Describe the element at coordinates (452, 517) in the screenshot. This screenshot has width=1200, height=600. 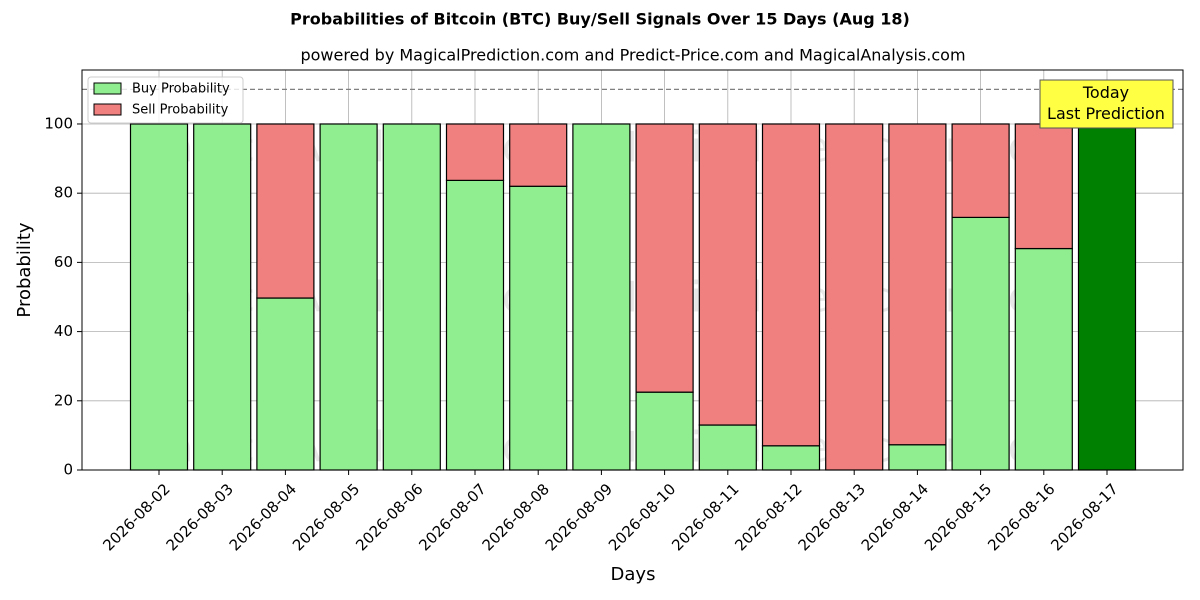
I see `x-tick-label: 2026-08-07` at that location.